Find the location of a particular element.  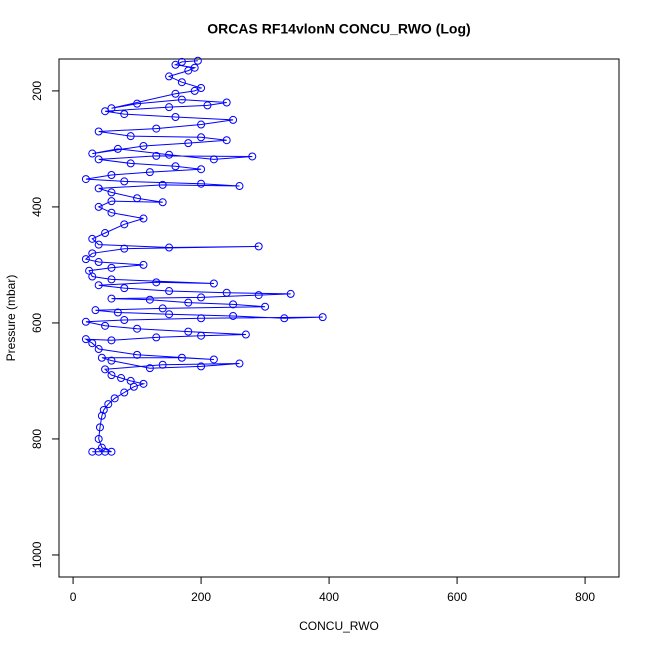

chart-title: ORCAS RF14vlonN CONCU_RWO (Log) is located at coordinates (338, 29).